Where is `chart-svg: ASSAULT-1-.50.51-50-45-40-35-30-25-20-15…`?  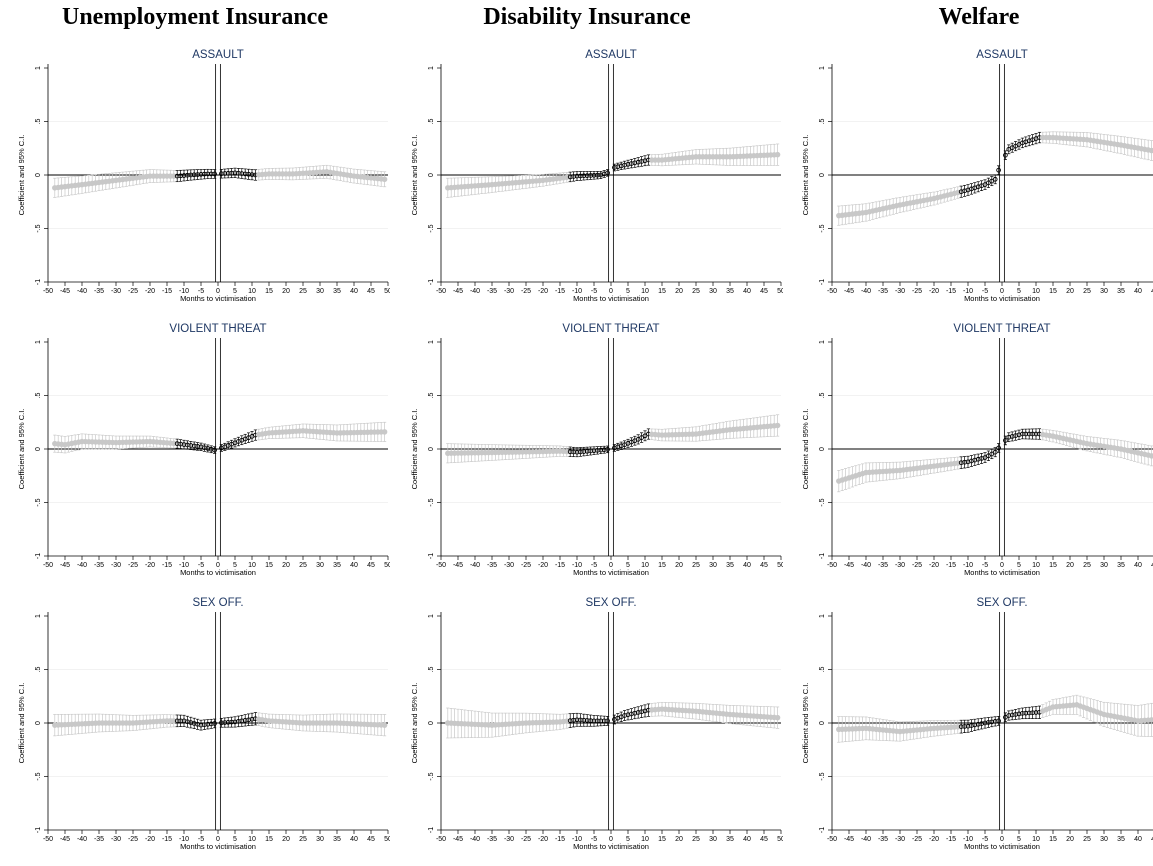
chart-svg: ASSAULT-1-.50.51-50-45-40-35-30-25-20-15… is located at coordinates (971, 181).